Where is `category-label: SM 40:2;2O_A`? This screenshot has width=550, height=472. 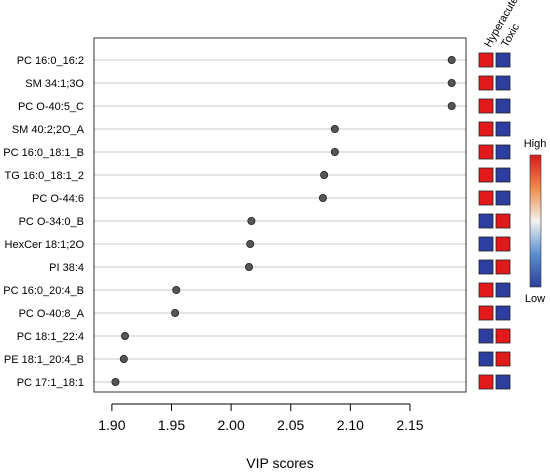
category-label: SM 40:2;2O_A is located at coordinates (48, 130).